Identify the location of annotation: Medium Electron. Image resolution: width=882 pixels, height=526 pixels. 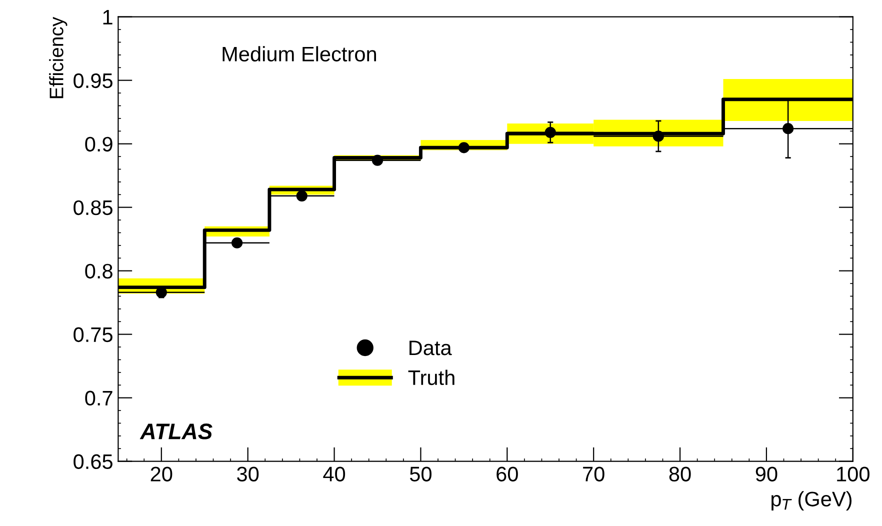
(299, 54).